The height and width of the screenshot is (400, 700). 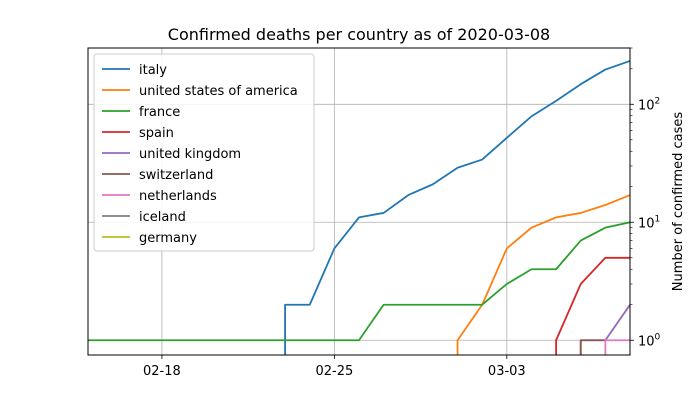 What do you see at coordinates (156, 133) in the screenshot?
I see `legend-label-spain: spain` at bounding box center [156, 133].